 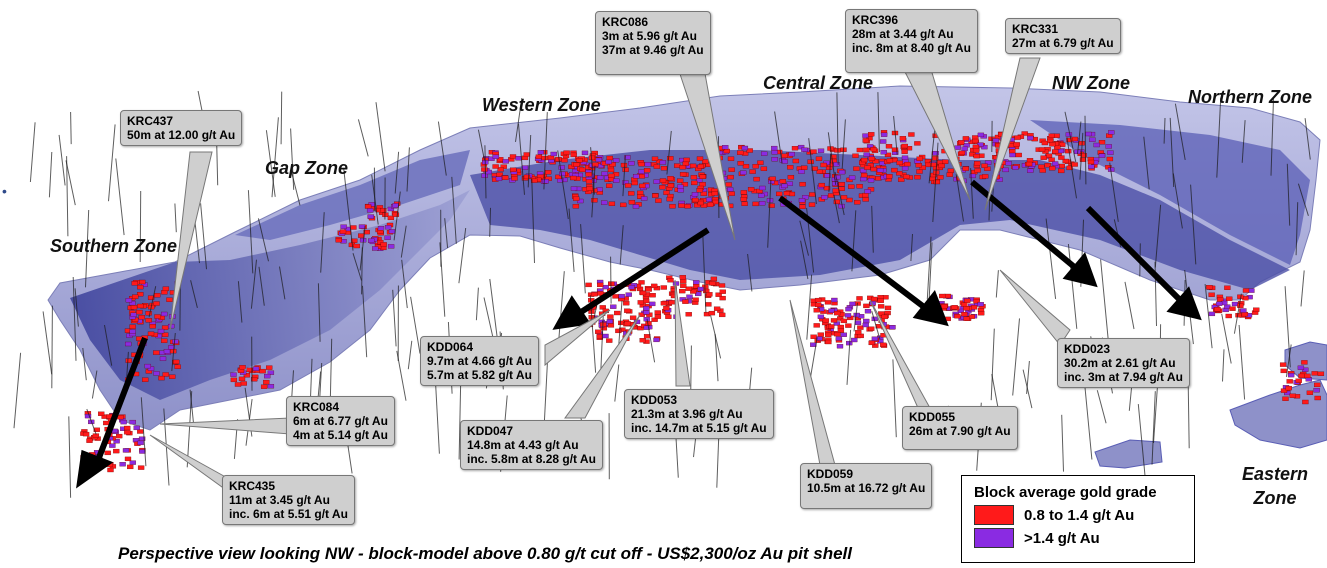 I want to click on pointer-krc437, so click(x=191, y=241).